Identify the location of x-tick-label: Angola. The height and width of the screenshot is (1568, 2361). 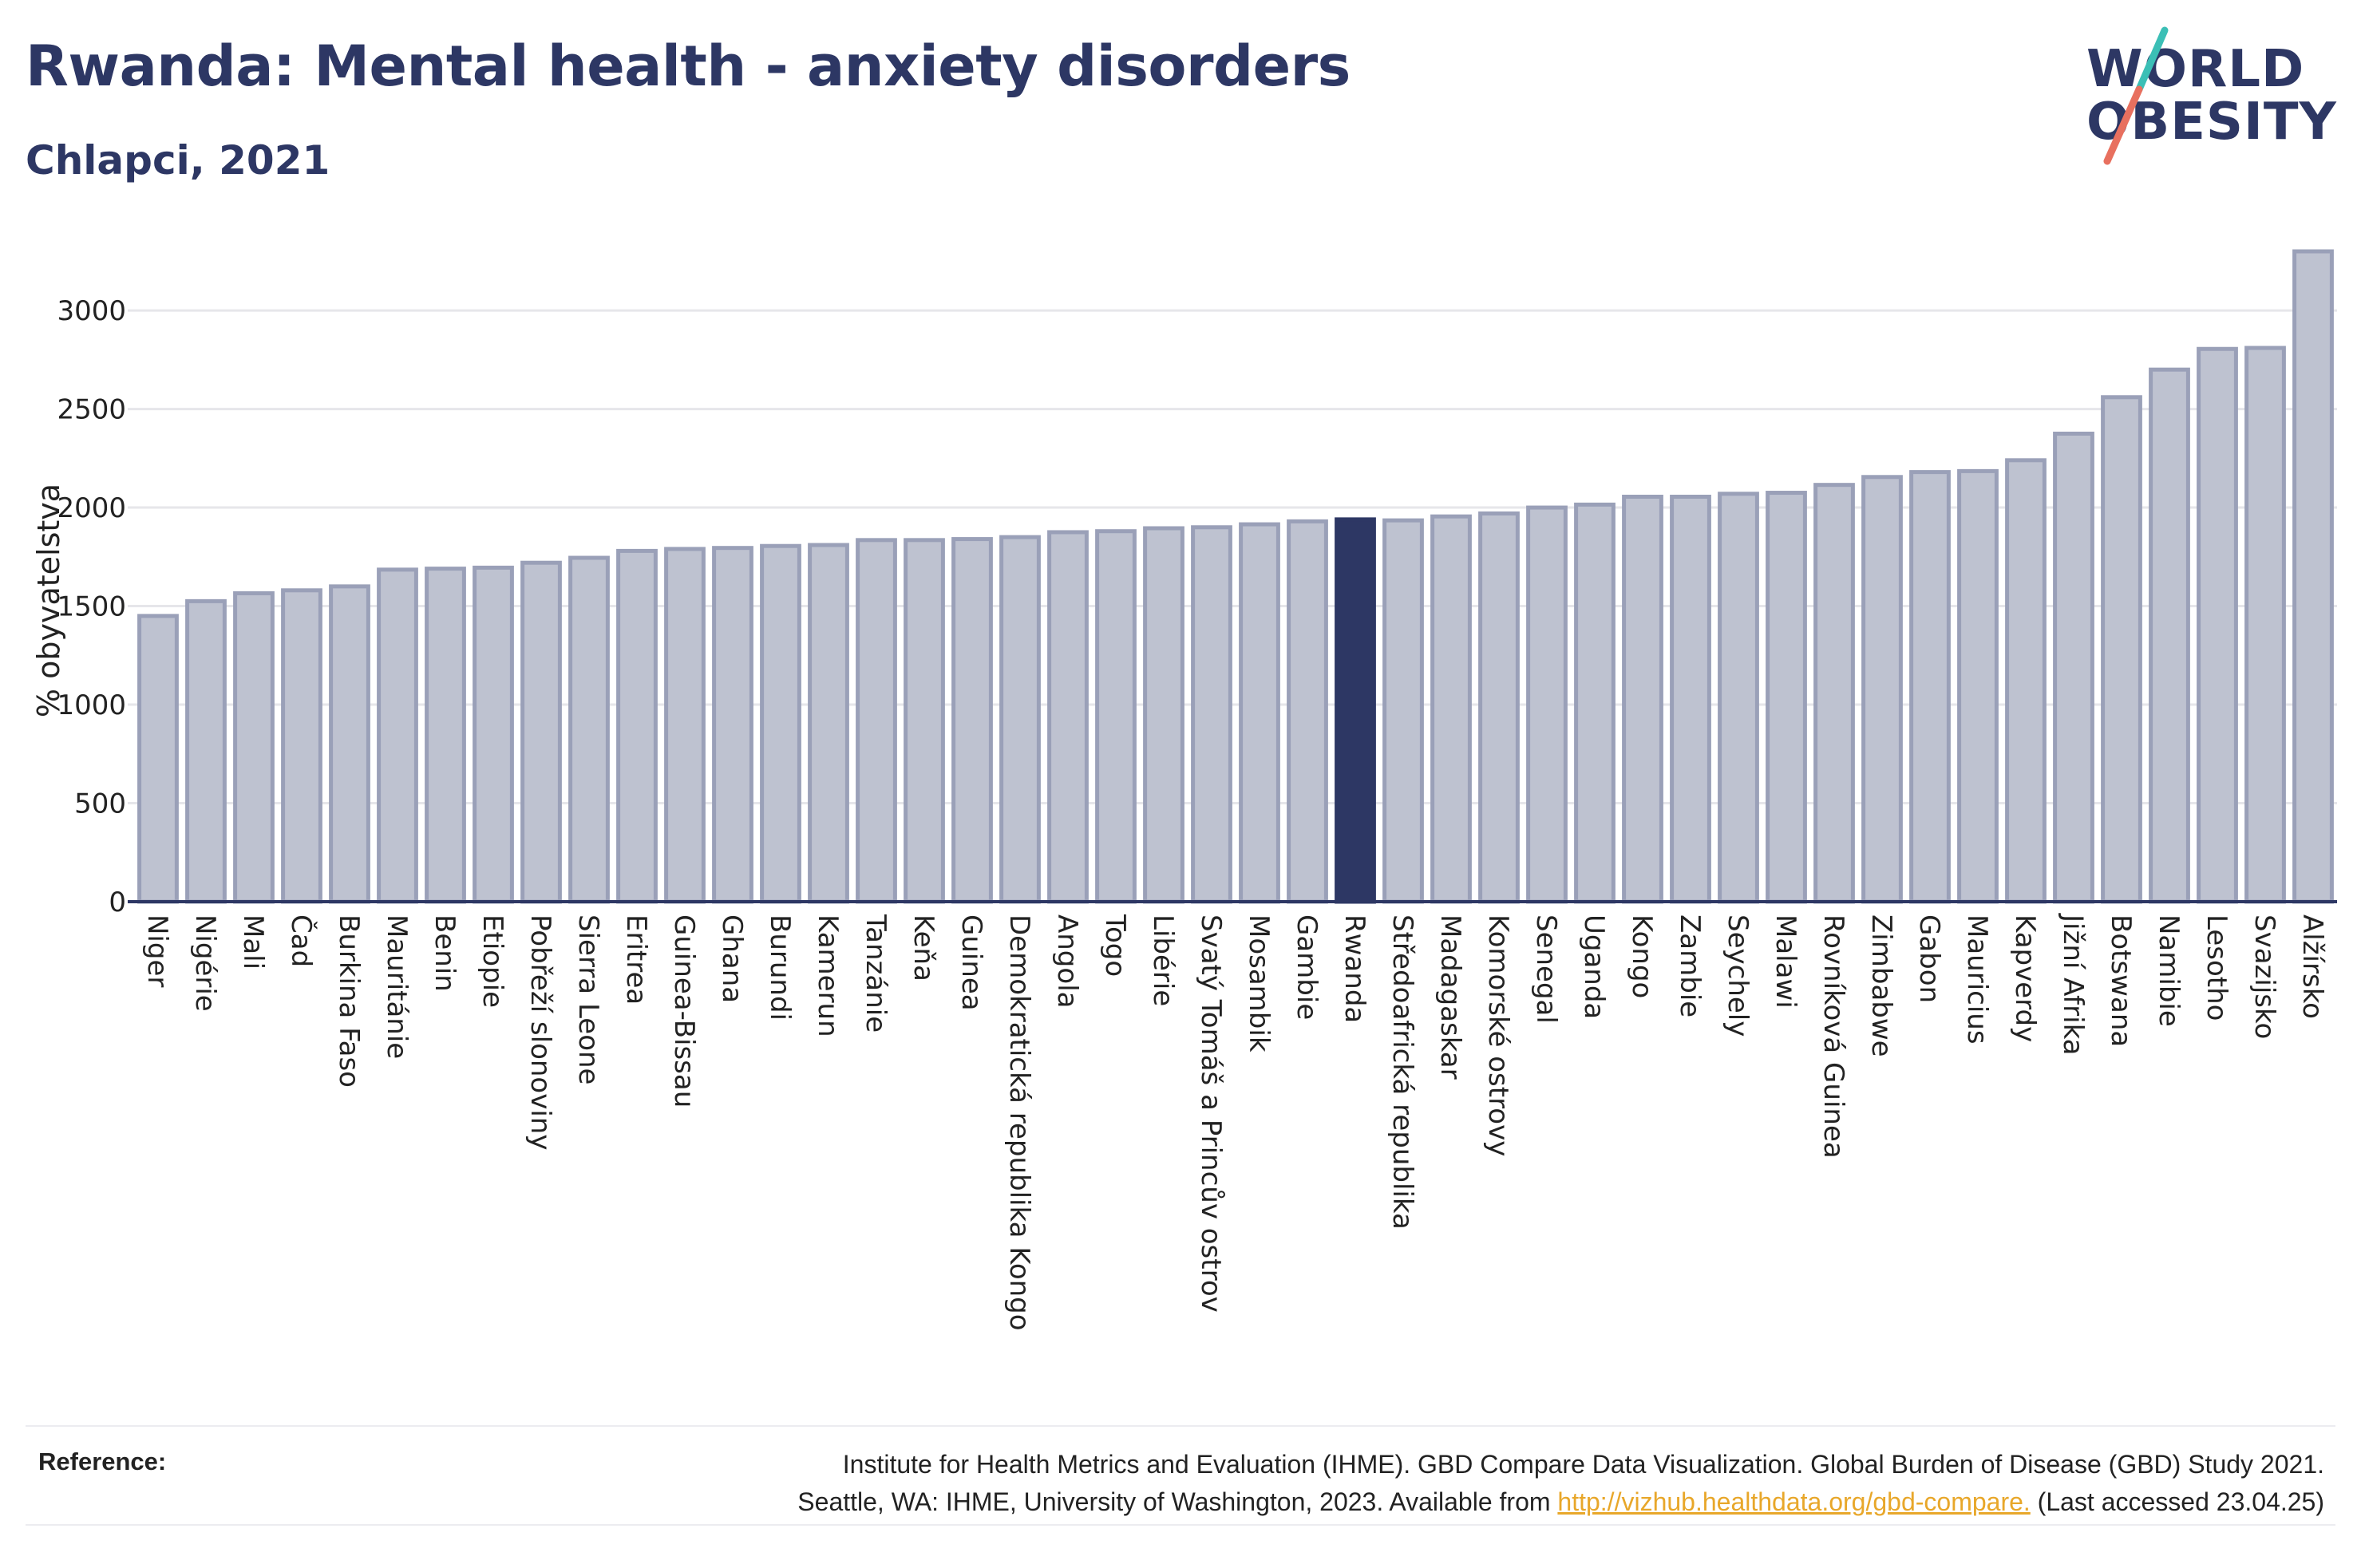
(1067, 961).